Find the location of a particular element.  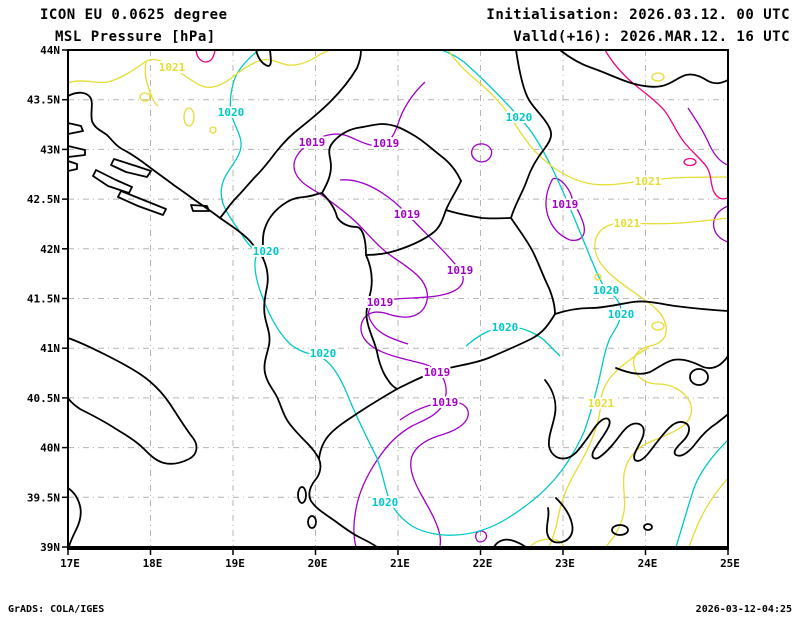

lat-tick-label: 44N is located at coordinates (50, 50).